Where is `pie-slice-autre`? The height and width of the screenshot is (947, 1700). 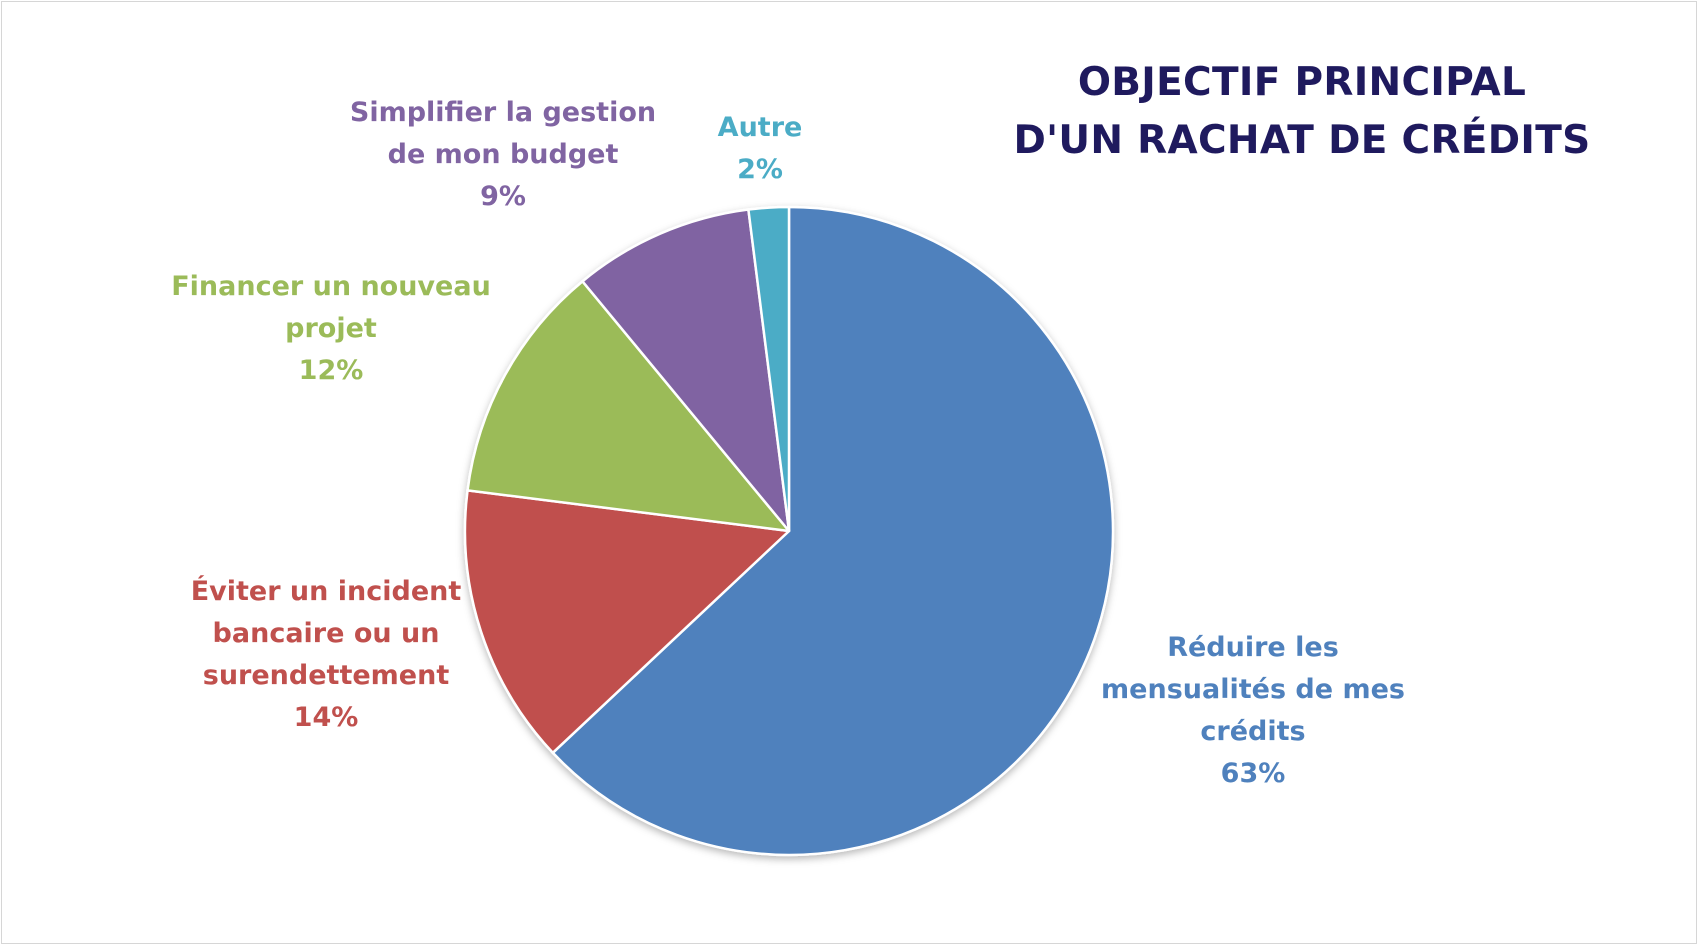 pie-slice-autre is located at coordinates (769, 369).